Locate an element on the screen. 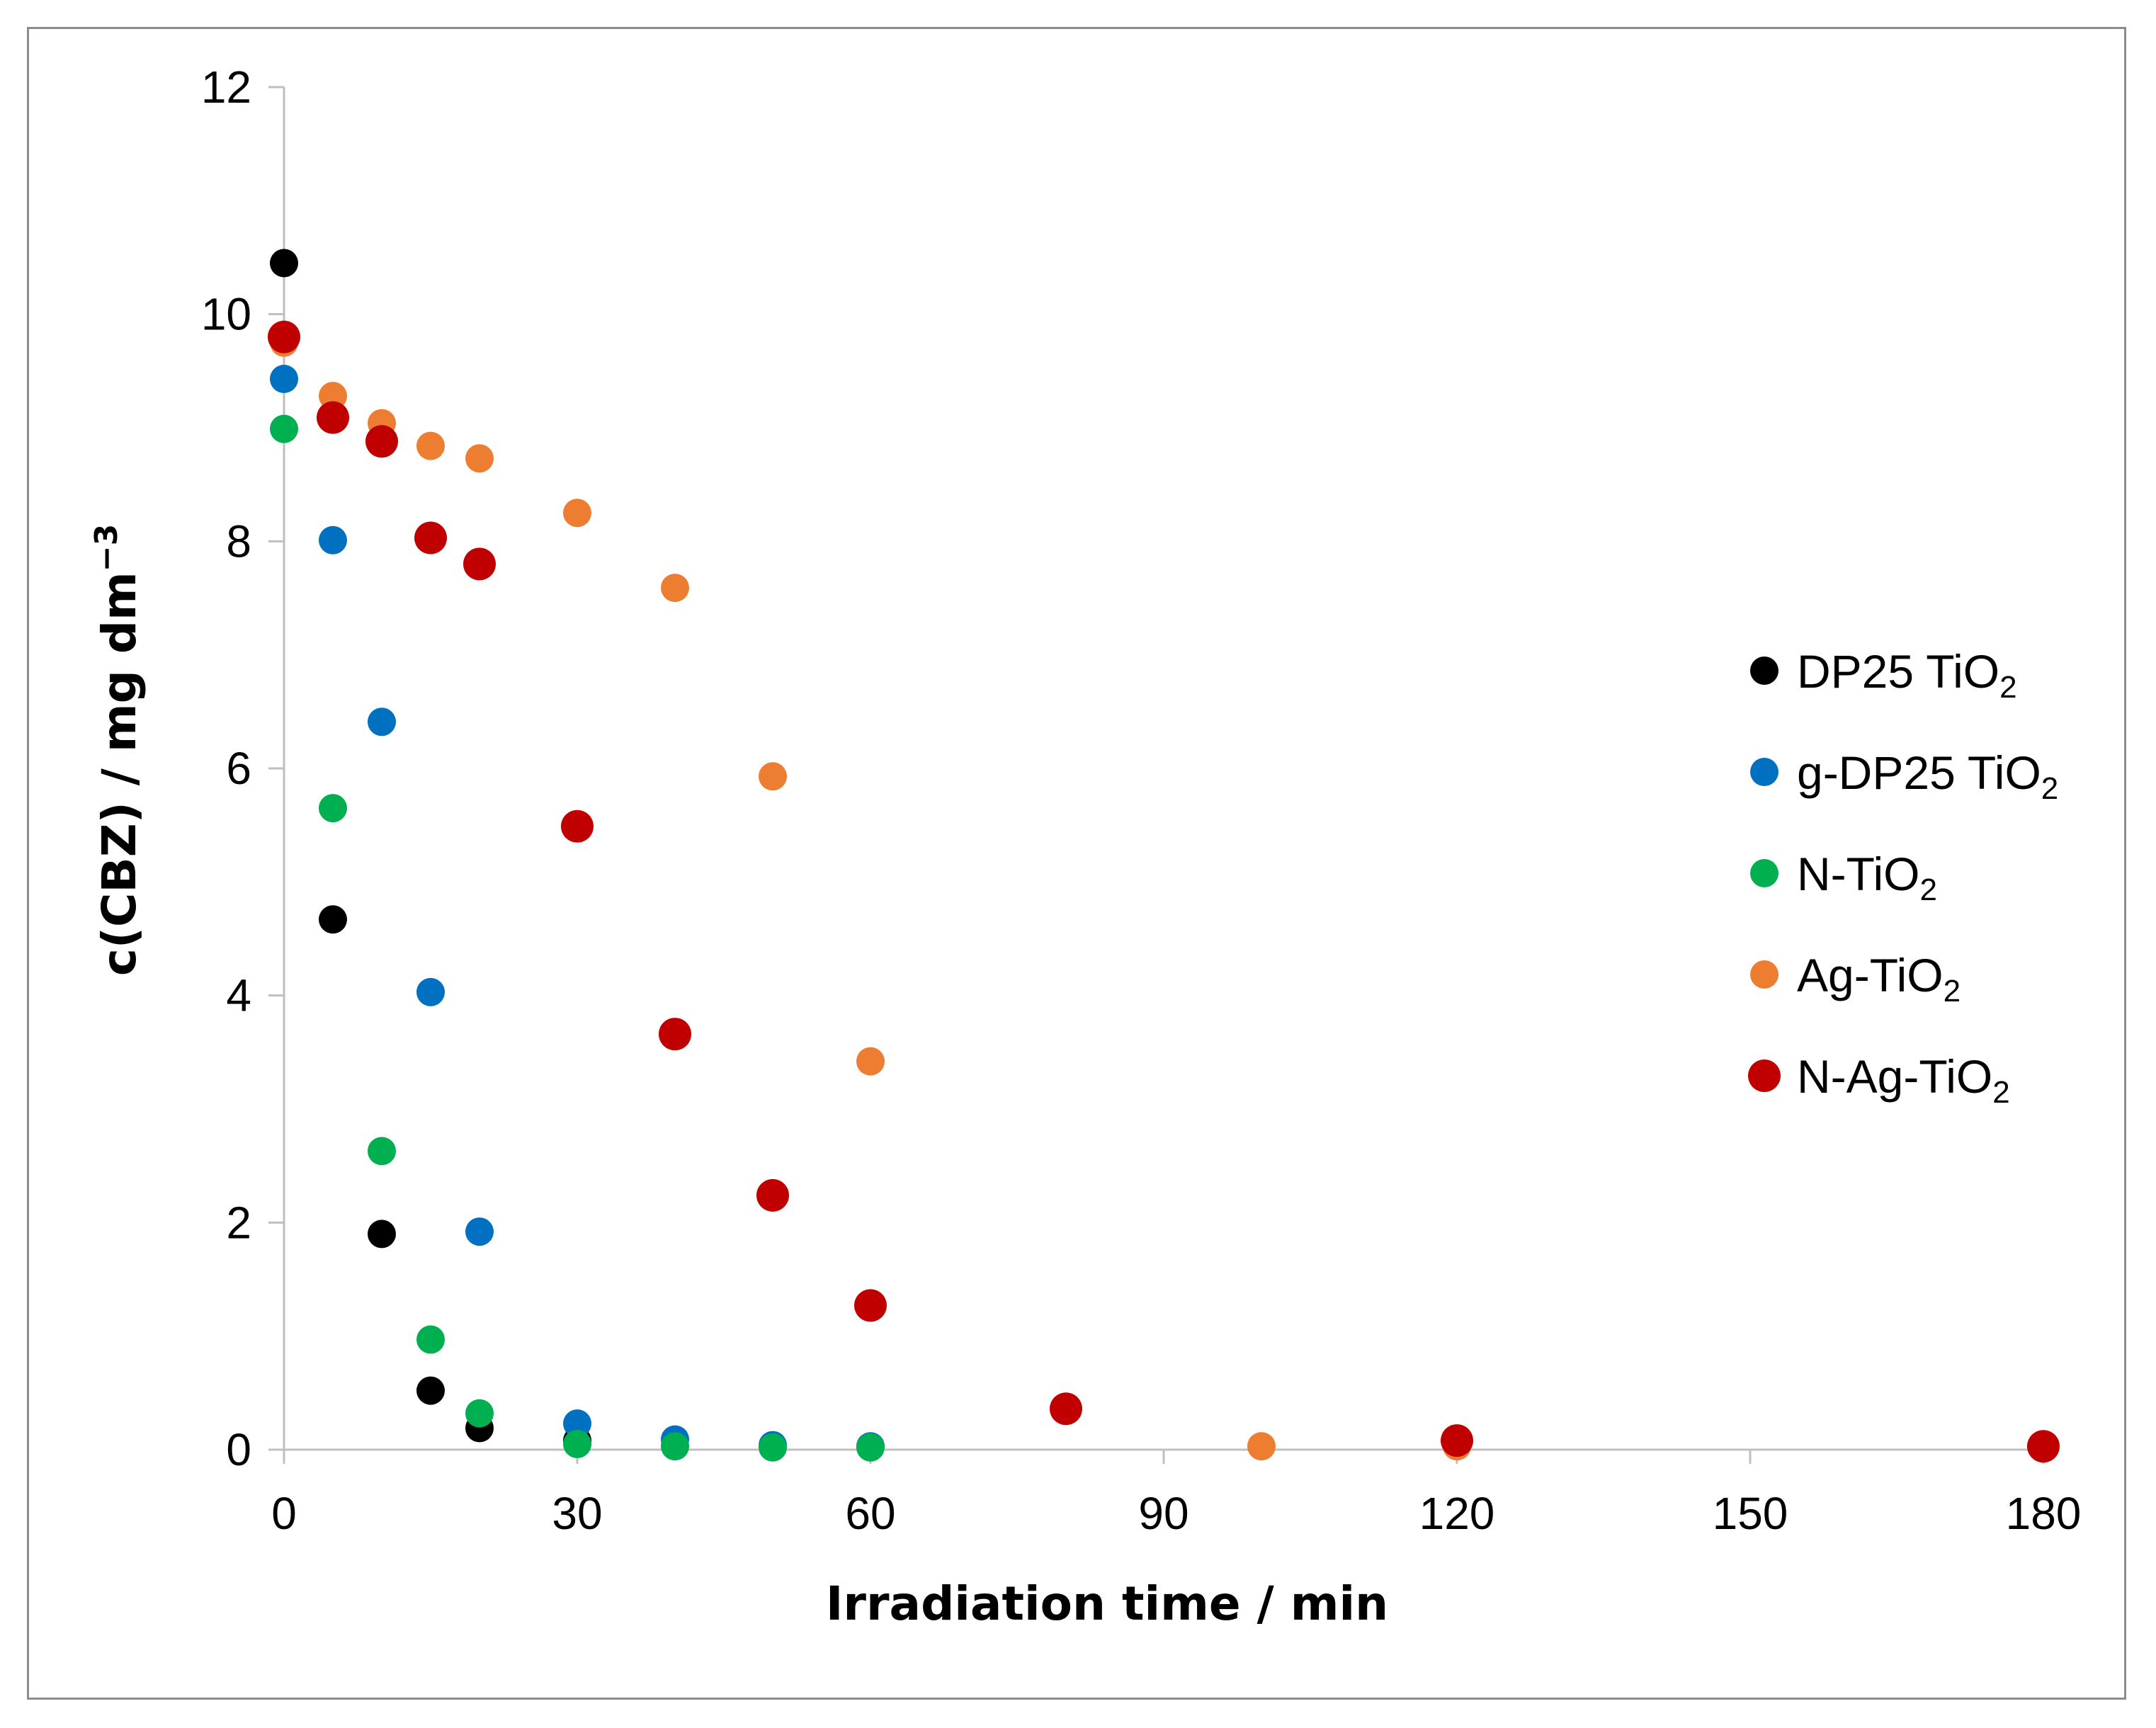 This screenshot has height=1728, width=2156. x-tick-label: 180 is located at coordinates (2044, 1513).